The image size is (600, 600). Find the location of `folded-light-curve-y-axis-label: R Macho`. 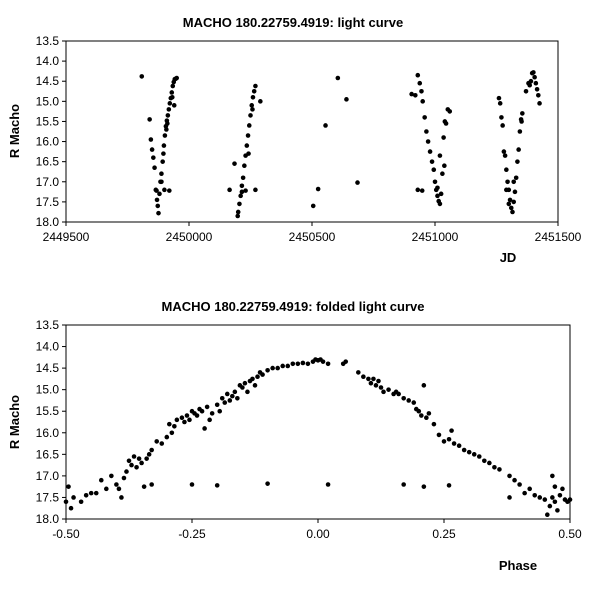

folded-light-curve-y-axis-label: R Macho is located at coordinates (14, 422).